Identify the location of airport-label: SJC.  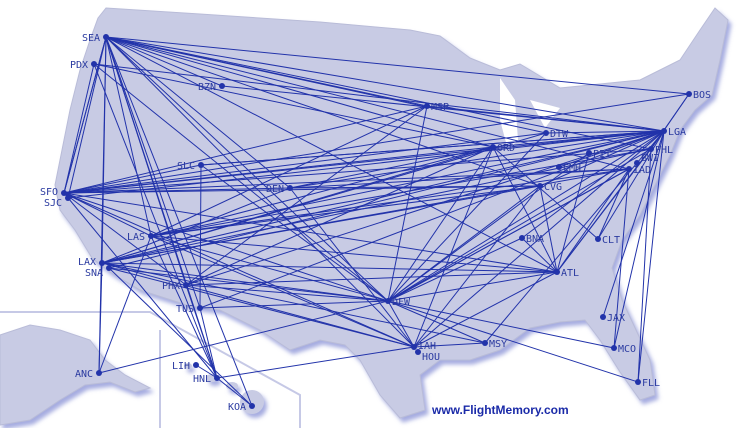
(53, 203).